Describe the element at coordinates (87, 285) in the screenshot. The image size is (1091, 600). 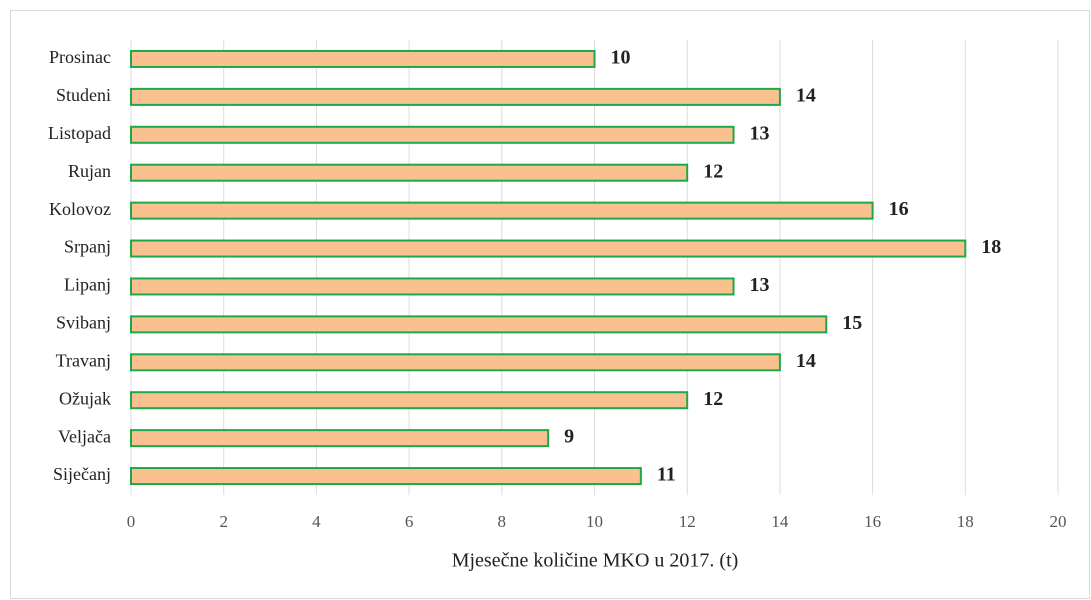
I see `y-tick-label: Lipanj` at that location.